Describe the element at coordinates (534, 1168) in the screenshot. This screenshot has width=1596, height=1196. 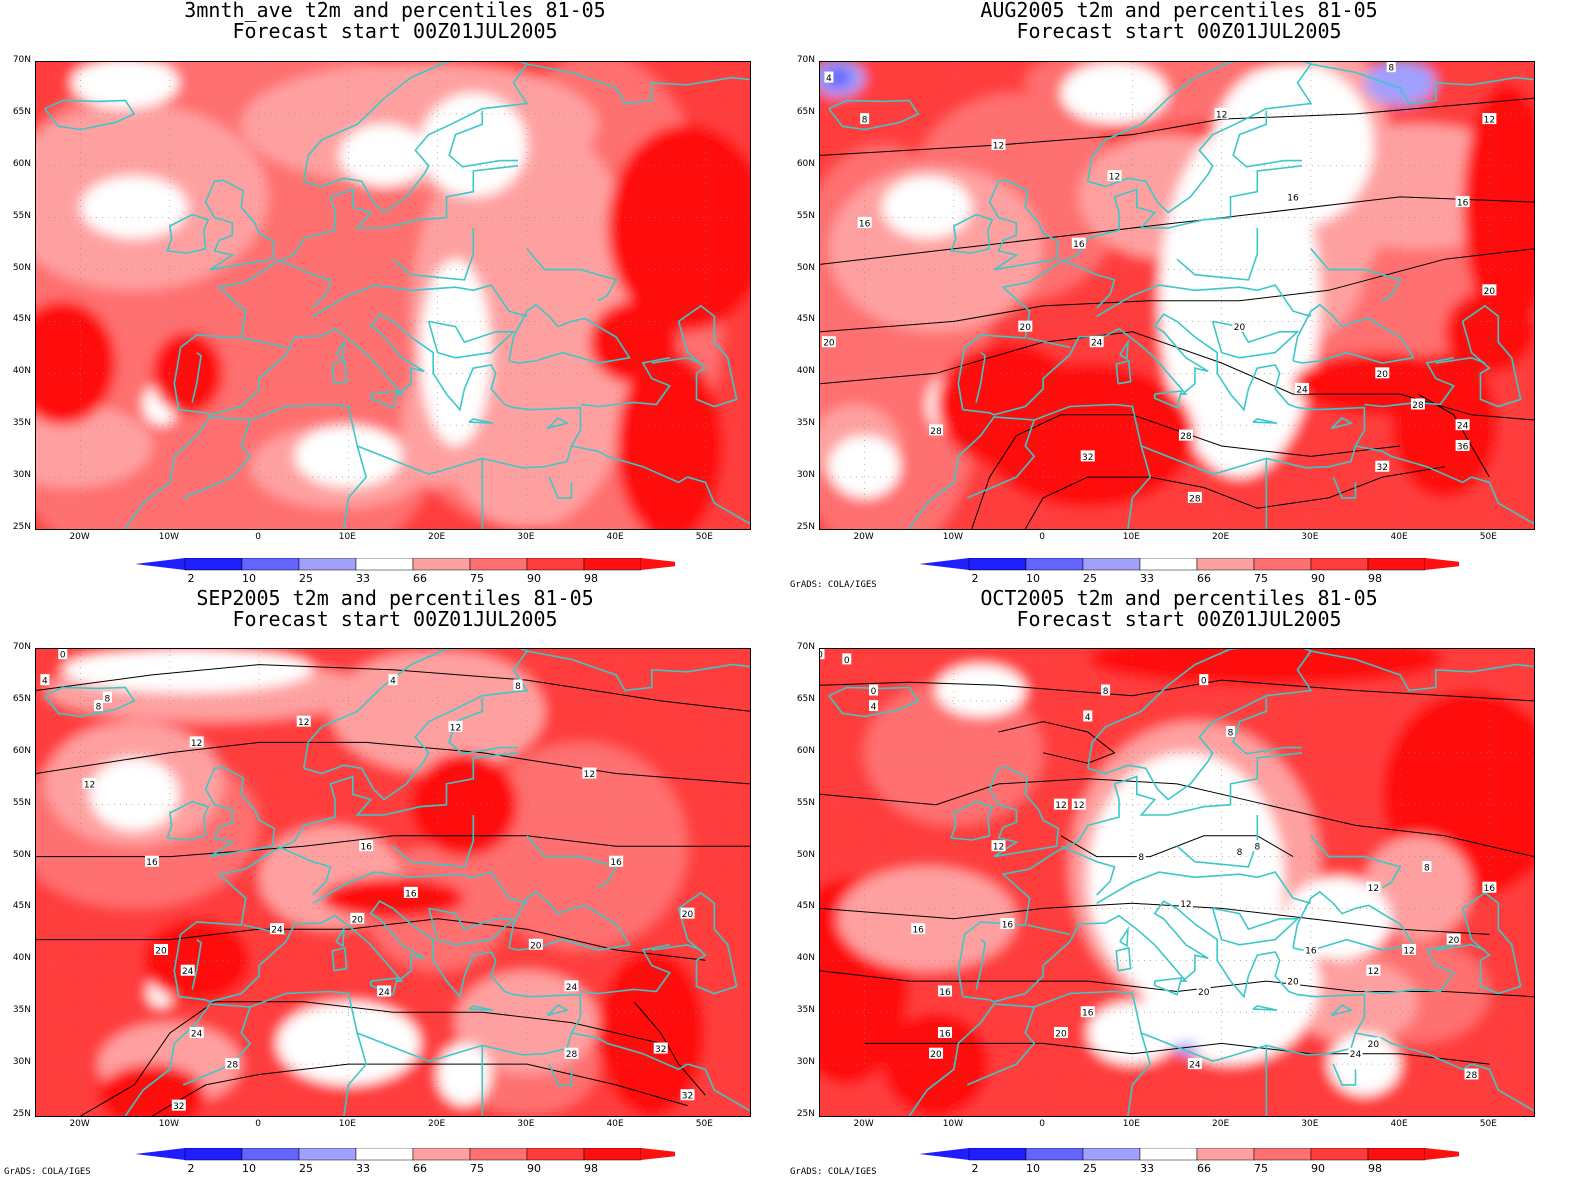
I see `colorbar-tick-label: 90` at that location.